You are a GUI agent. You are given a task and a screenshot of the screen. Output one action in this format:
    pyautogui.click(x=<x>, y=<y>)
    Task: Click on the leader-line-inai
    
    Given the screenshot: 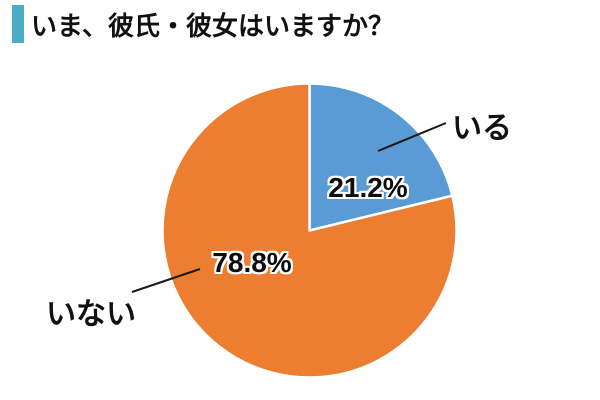 What is the action you would take?
    pyautogui.click(x=166, y=280)
    